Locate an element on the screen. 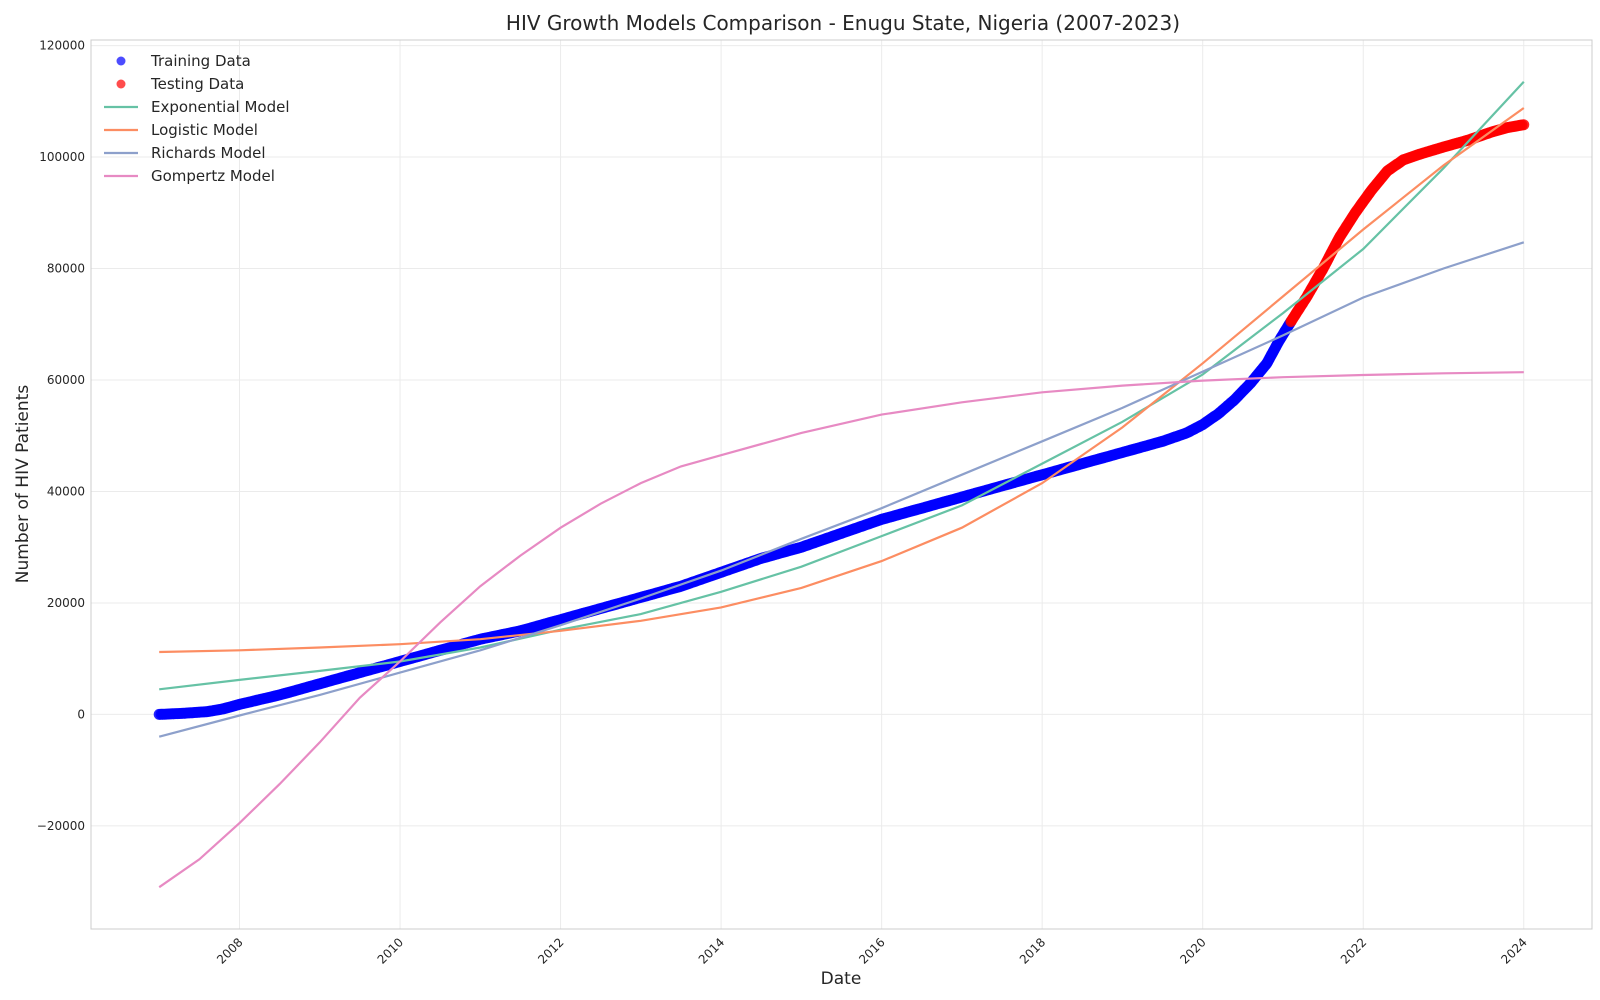  y-tick-label: 20000 is located at coordinates (66, 603).